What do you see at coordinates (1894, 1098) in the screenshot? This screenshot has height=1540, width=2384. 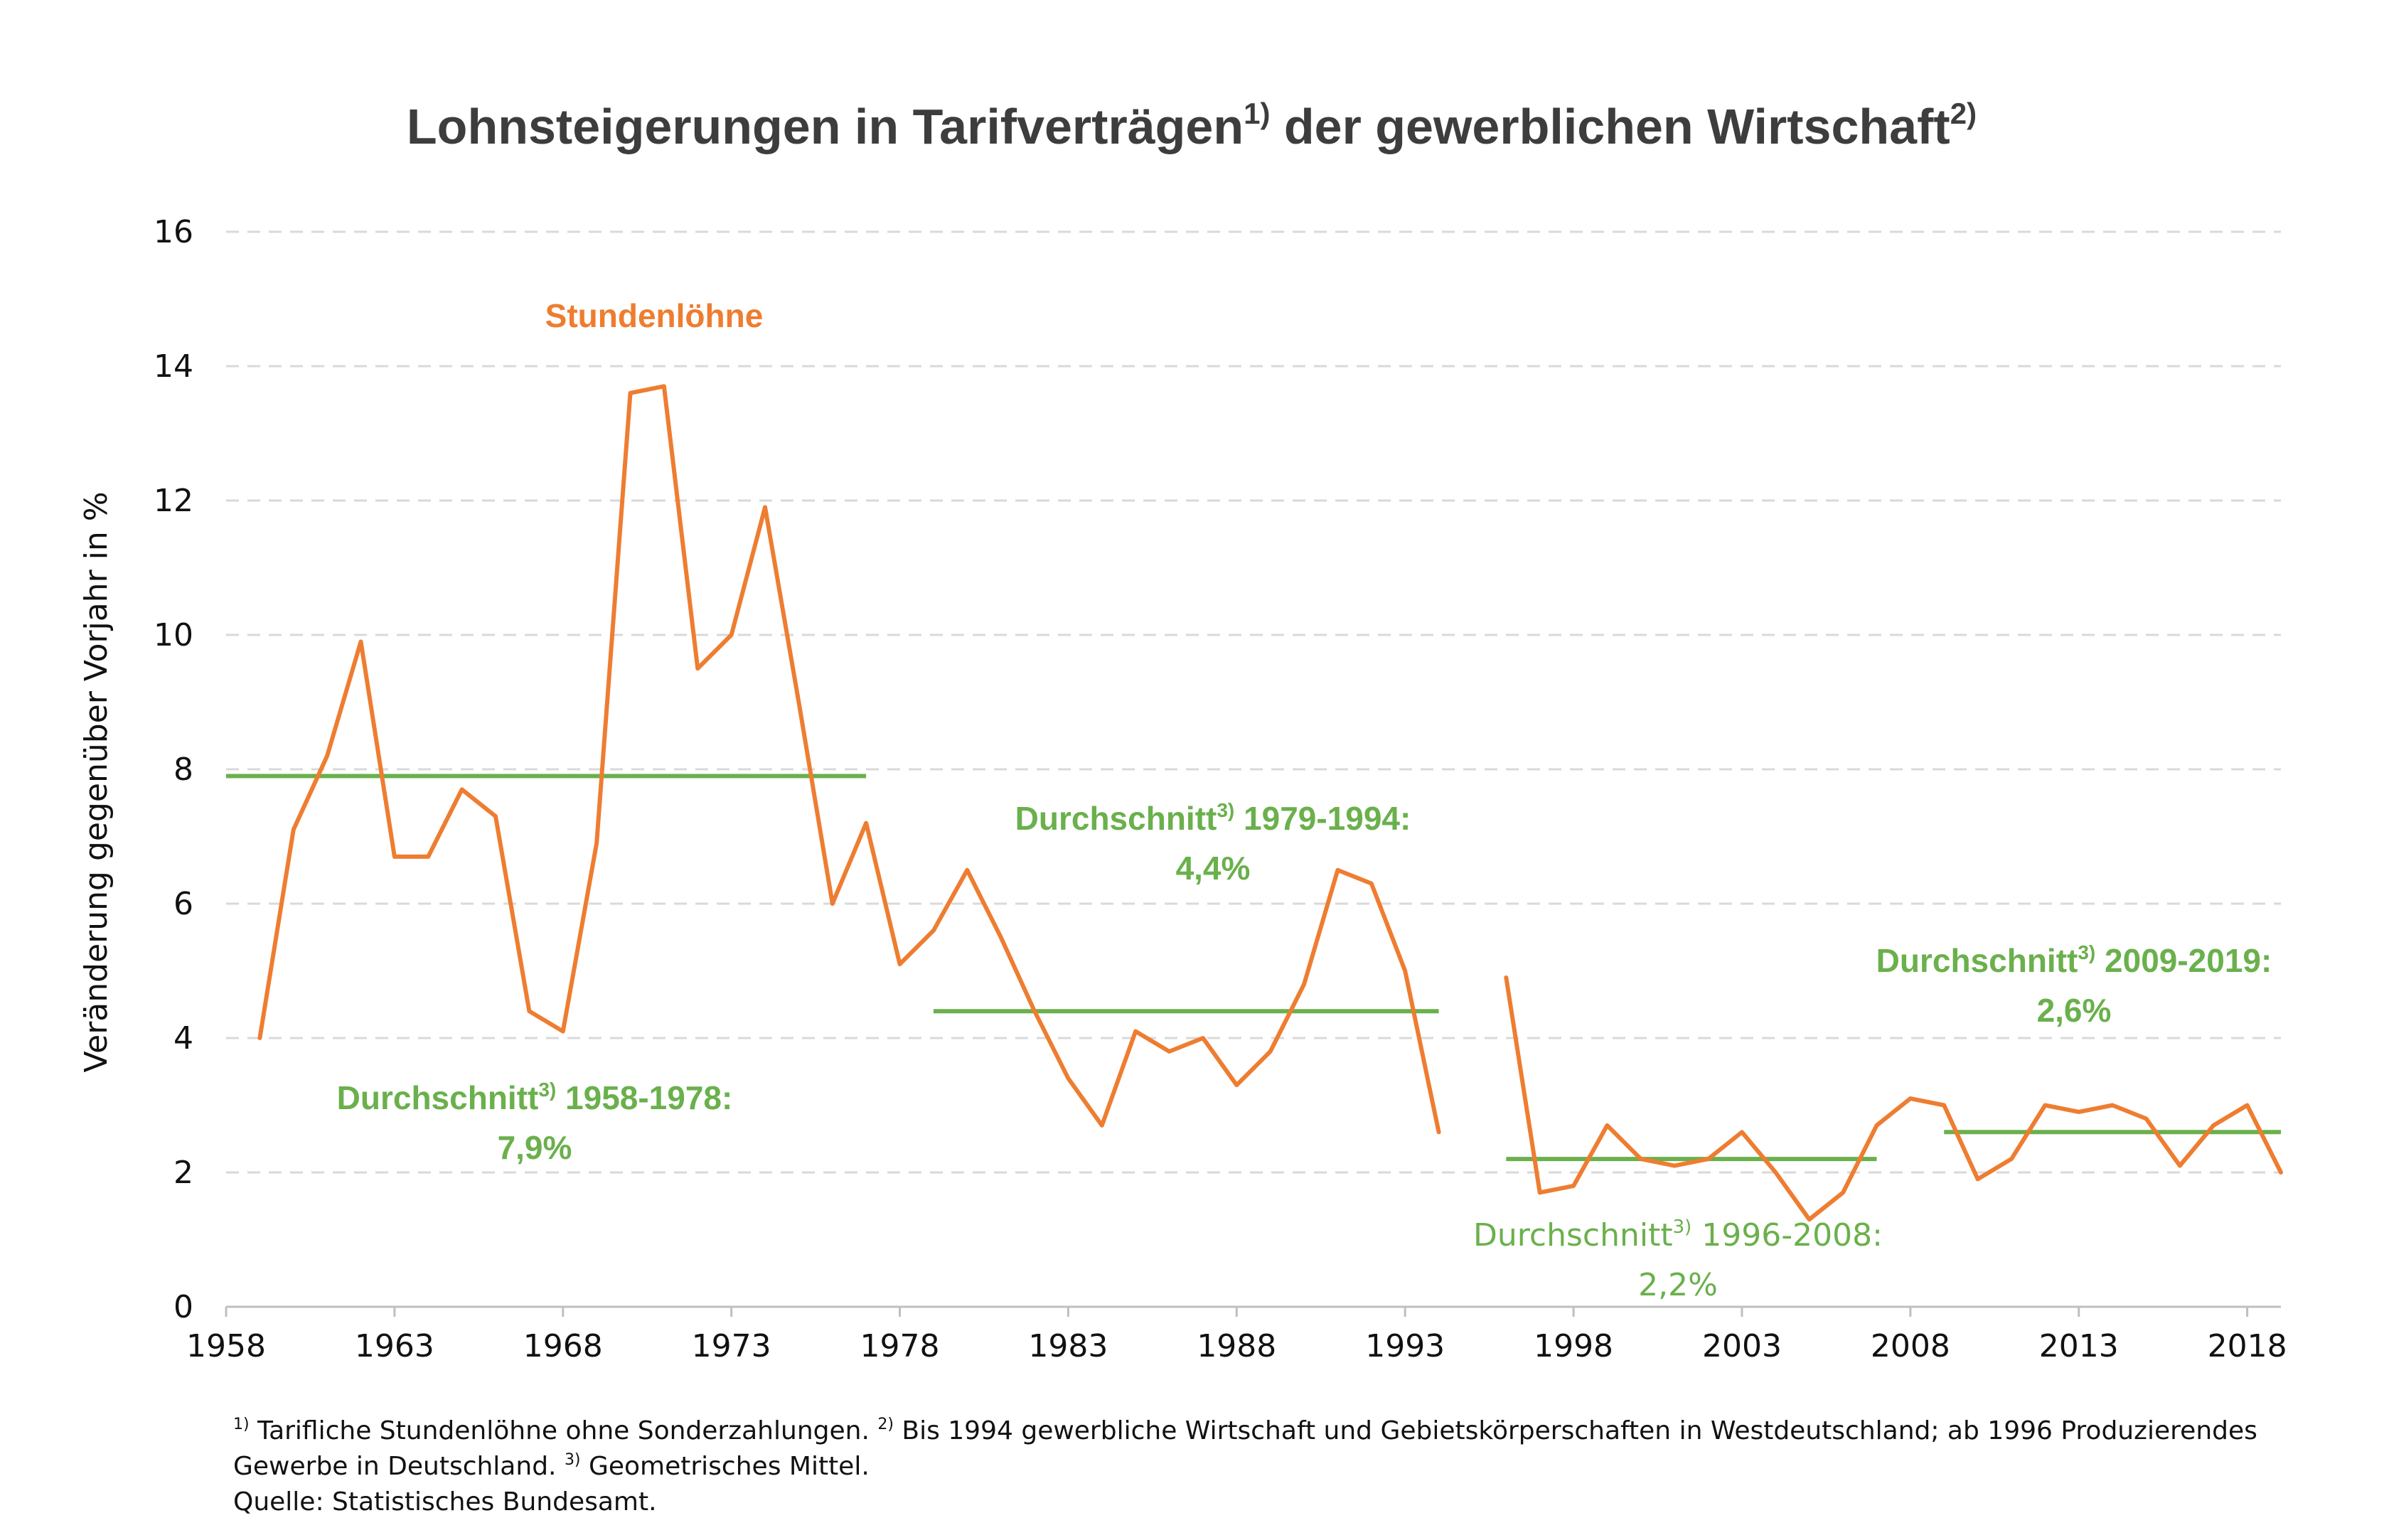 I see `series-line-stundenloehne` at bounding box center [1894, 1098].